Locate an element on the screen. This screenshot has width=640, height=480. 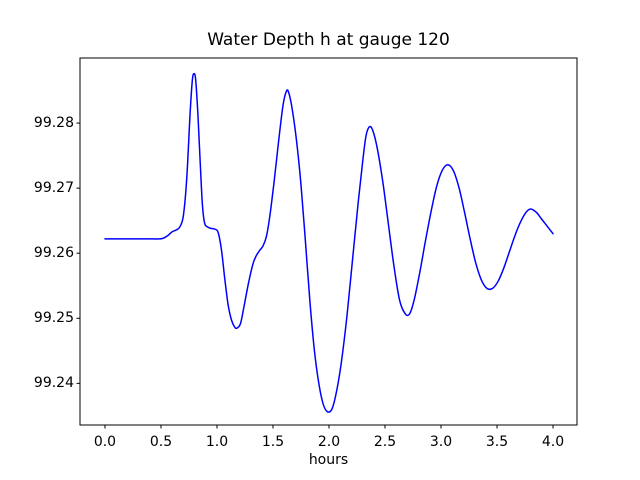
y-tick-label: 99.28 is located at coordinates (53, 123).